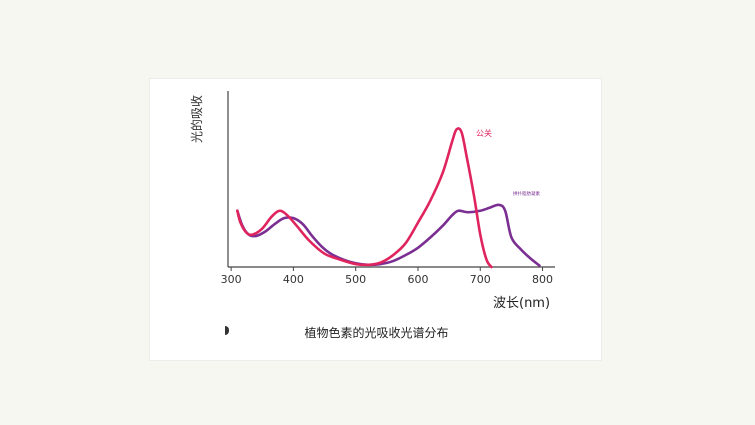  Describe the element at coordinates (355, 279) in the screenshot. I see `x-tick-label: 500` at that location.